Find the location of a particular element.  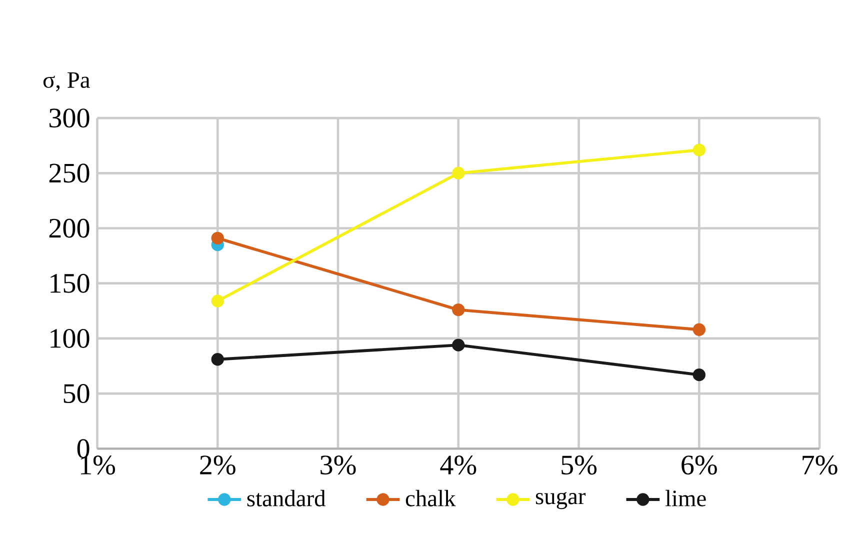

y-tick-label: 150 is located at coordinates (70, 283).